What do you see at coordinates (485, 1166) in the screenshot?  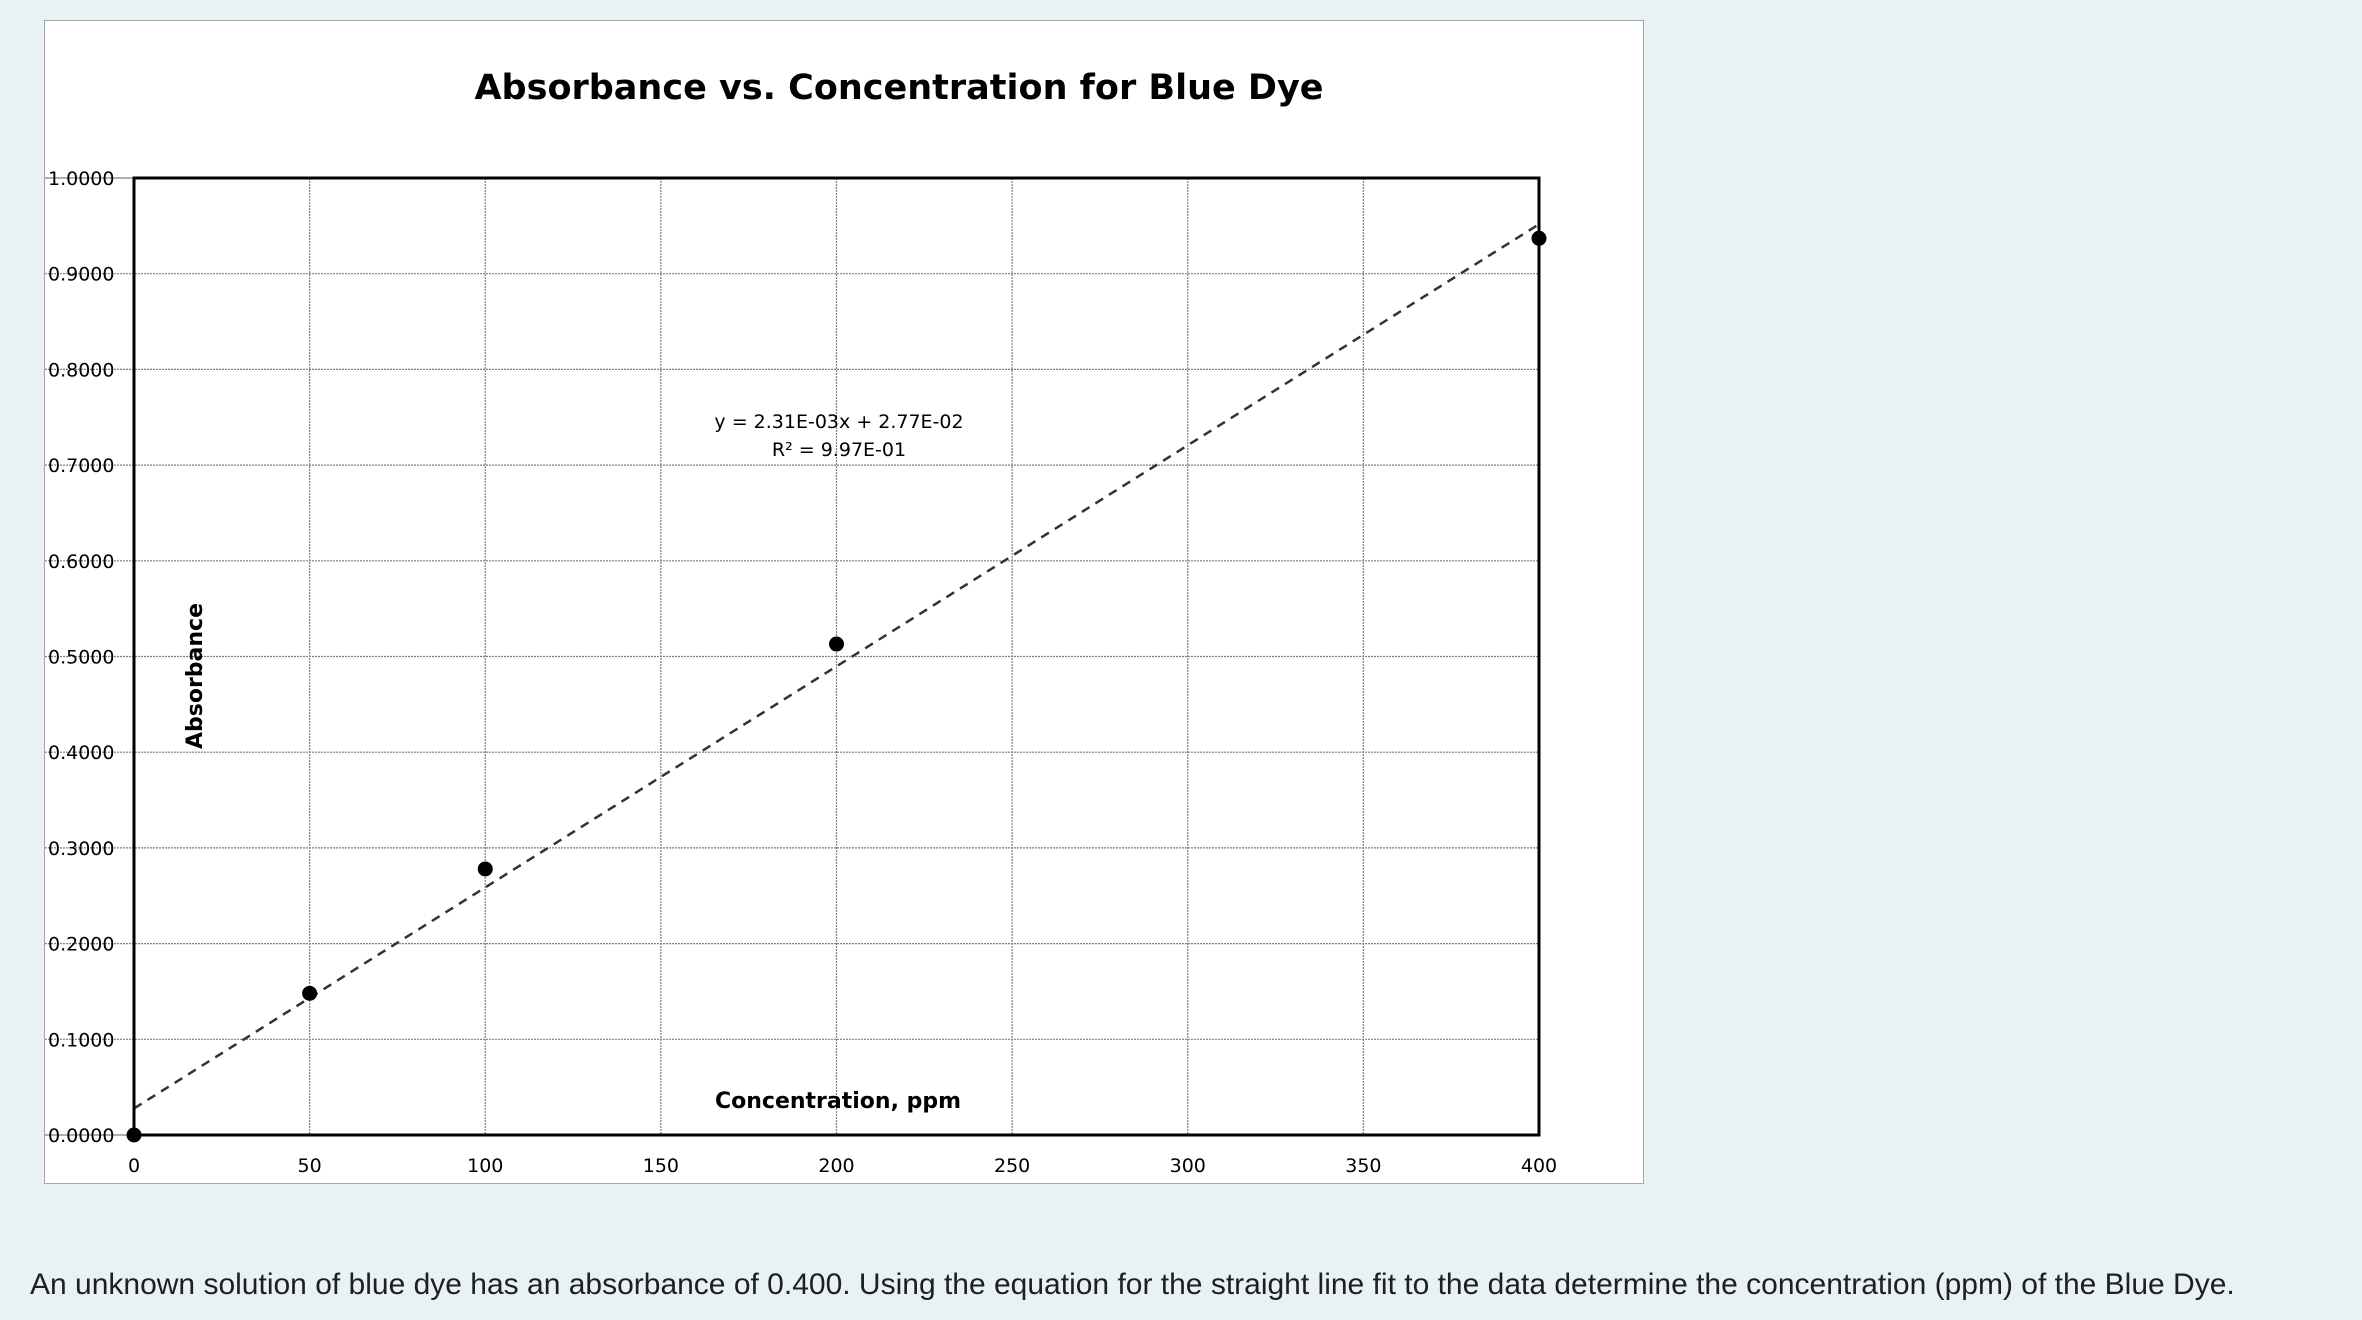 I see `x-tick-label: 100` at bounding box center [485, 1166].